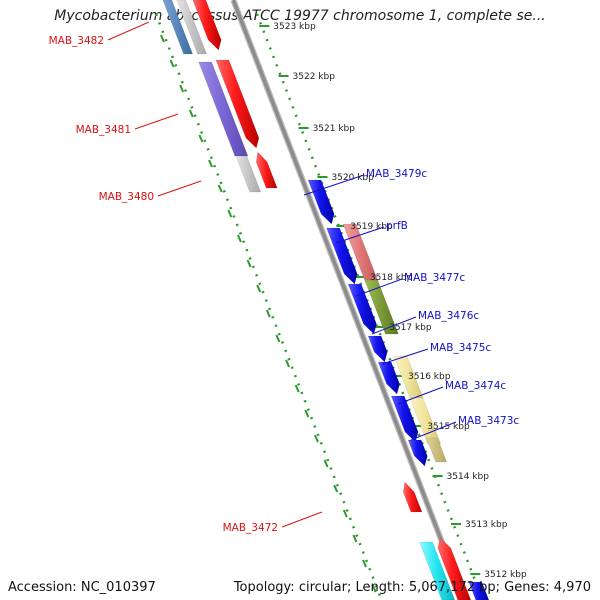 This screenshot has height=600, width=600. I want to click on kbp-tick-label: 3522 kbp, so click(314, 77).